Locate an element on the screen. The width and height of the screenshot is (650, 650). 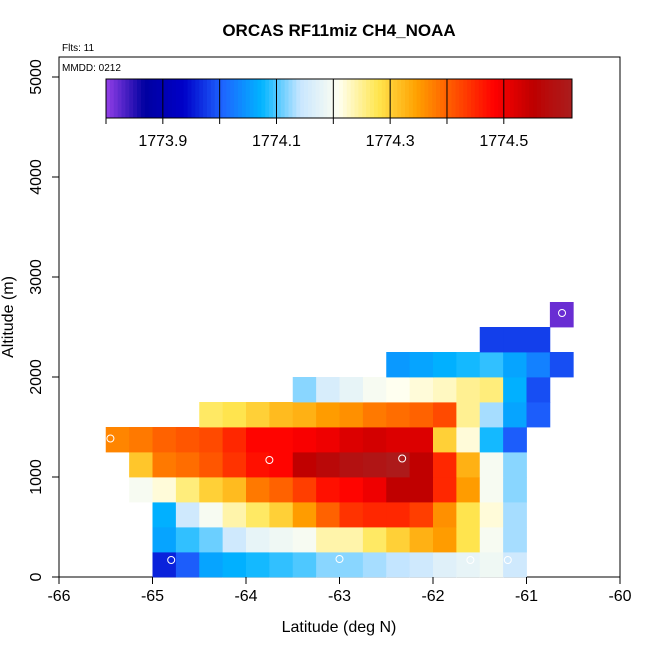
colorbar-tick-label: 1773.9 is located at coordinates (162, 141).